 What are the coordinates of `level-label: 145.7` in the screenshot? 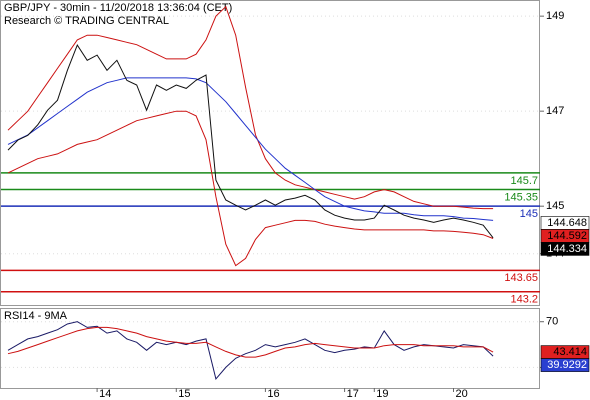 It's located at (524, 181).